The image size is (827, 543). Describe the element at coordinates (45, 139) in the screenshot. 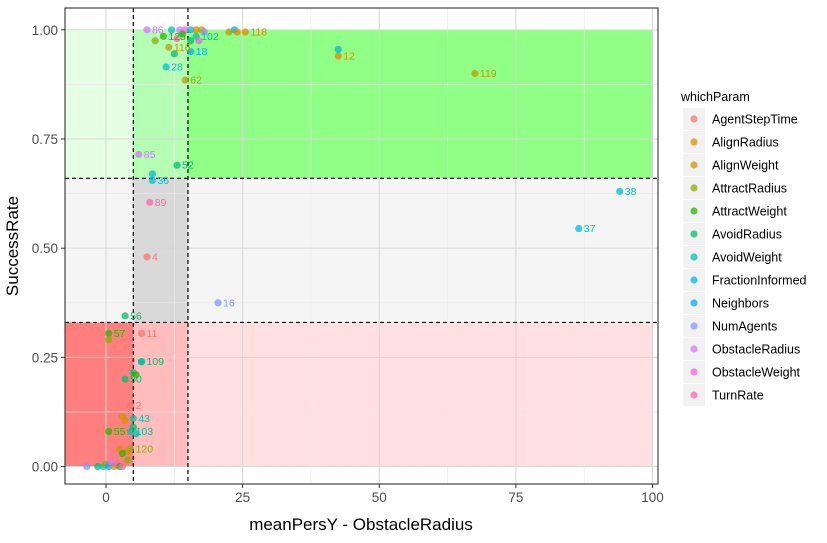

I see `y-tick-label: 0.75` at that location.